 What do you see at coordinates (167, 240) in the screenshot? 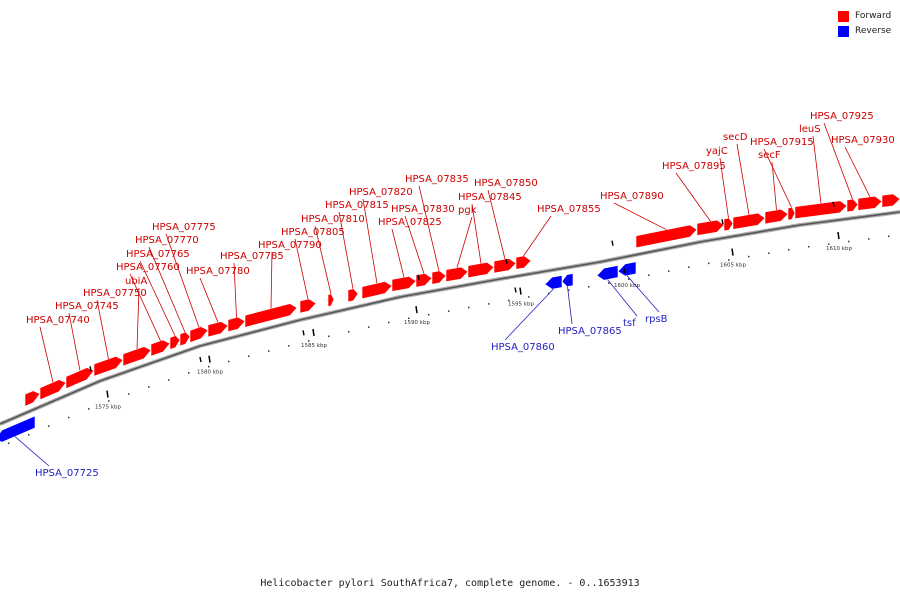
I see `gene-label: HPSA_07770` at bounding box center [167, 240].